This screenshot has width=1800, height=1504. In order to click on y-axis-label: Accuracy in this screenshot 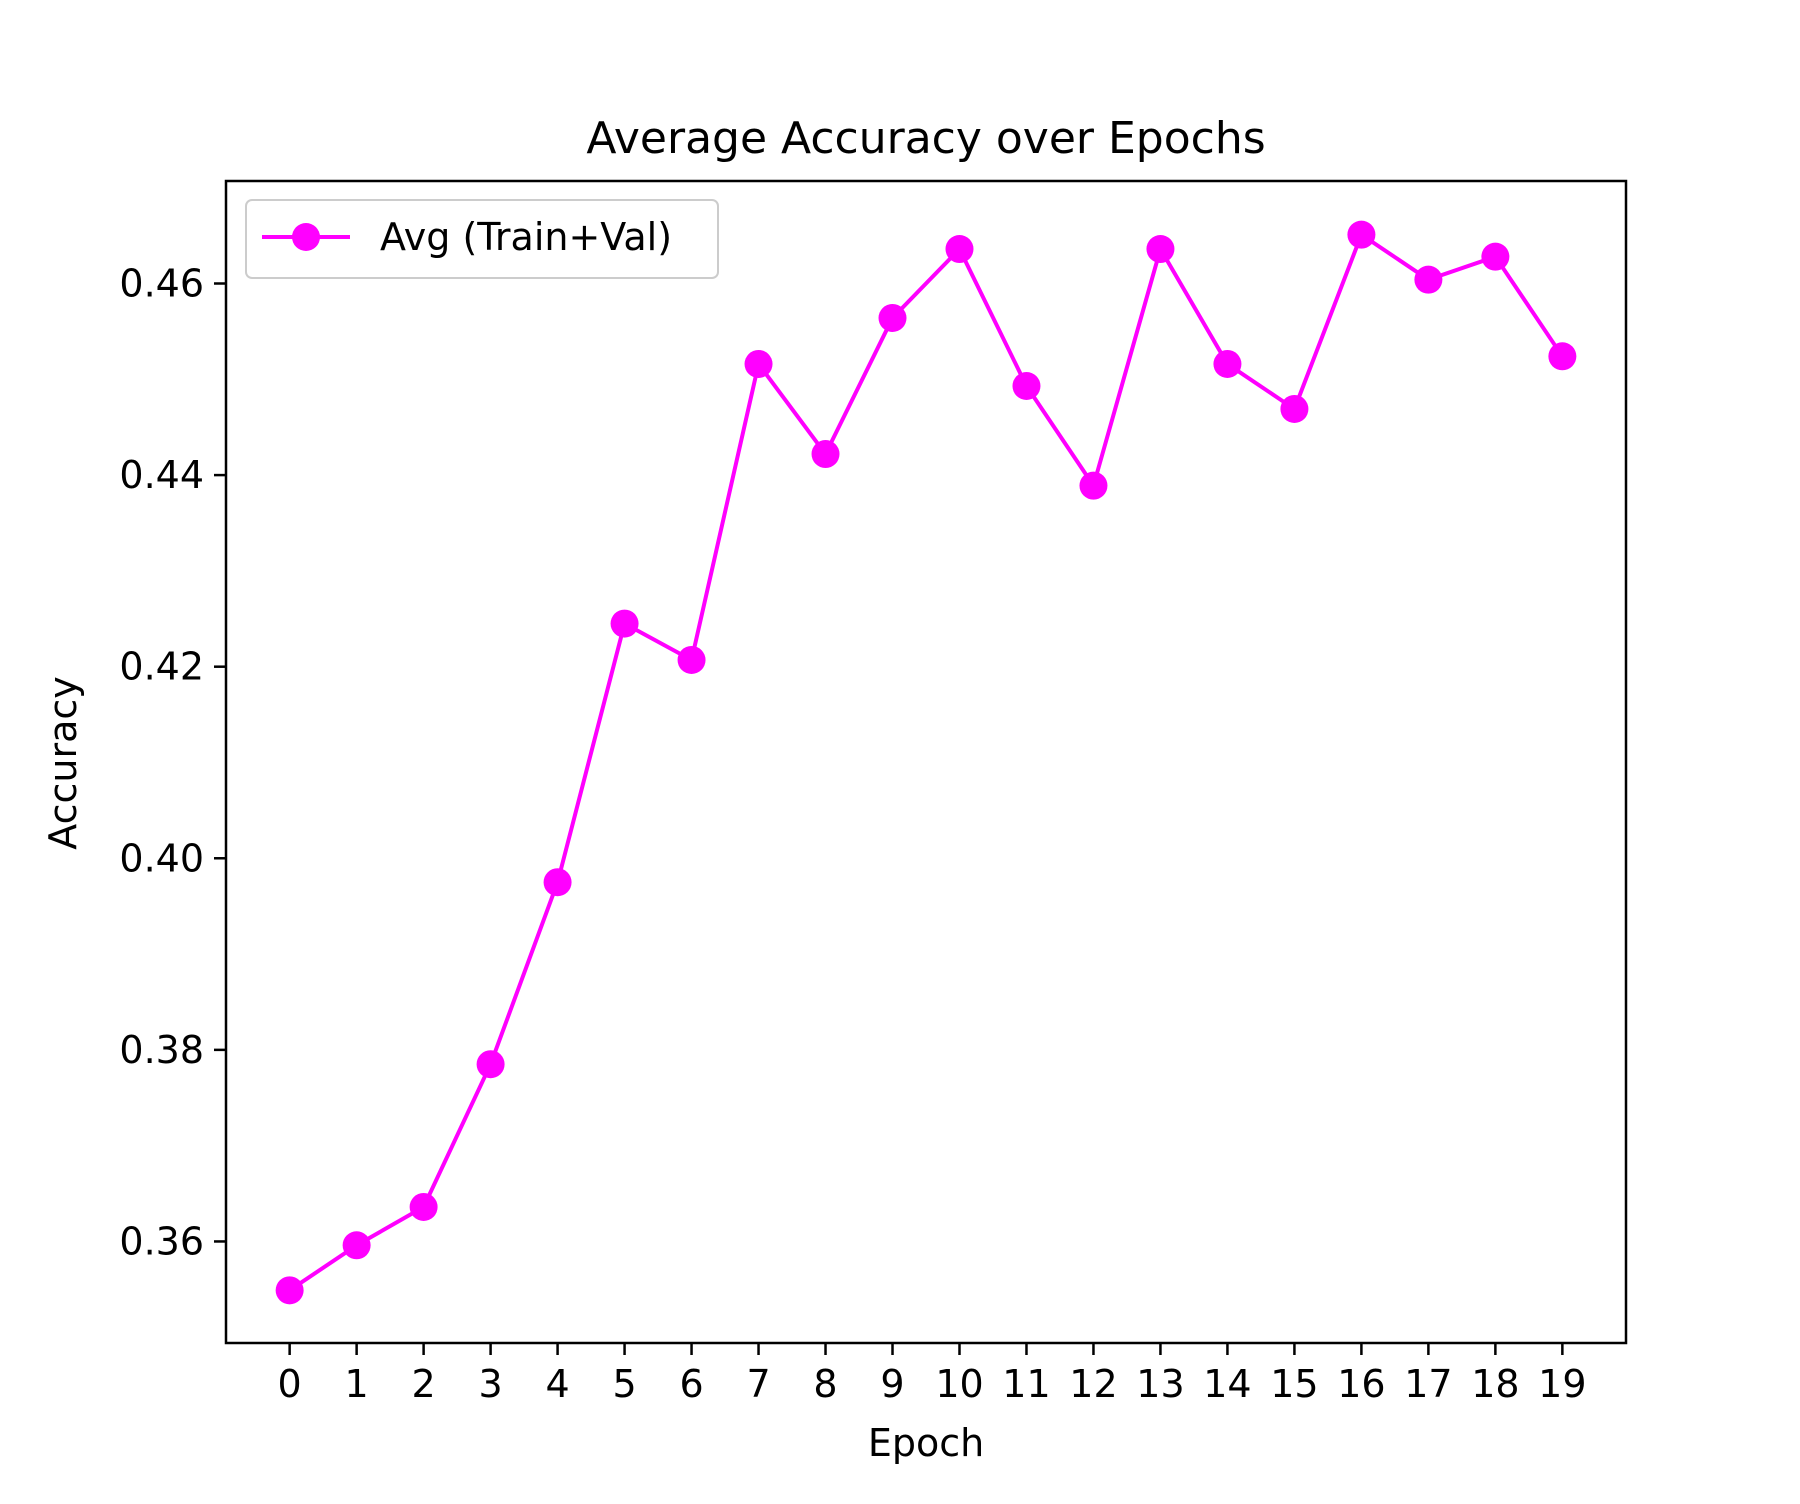, I will do `click(63, 763)`.